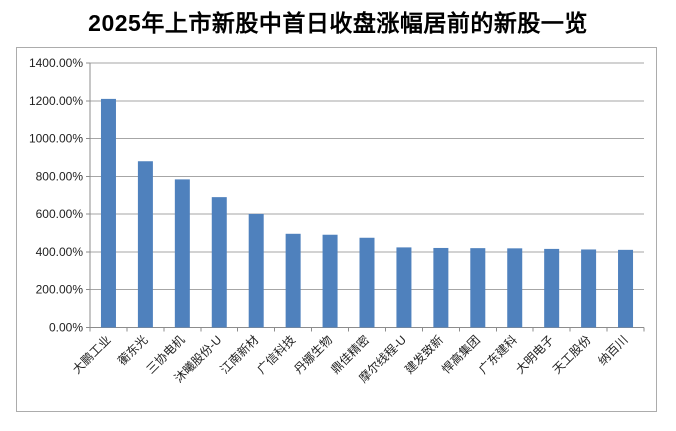  Describe the element at coordinates (56, 63) in the screenshot. I see `y-axis-tick-label: 1400.00%` at that location.